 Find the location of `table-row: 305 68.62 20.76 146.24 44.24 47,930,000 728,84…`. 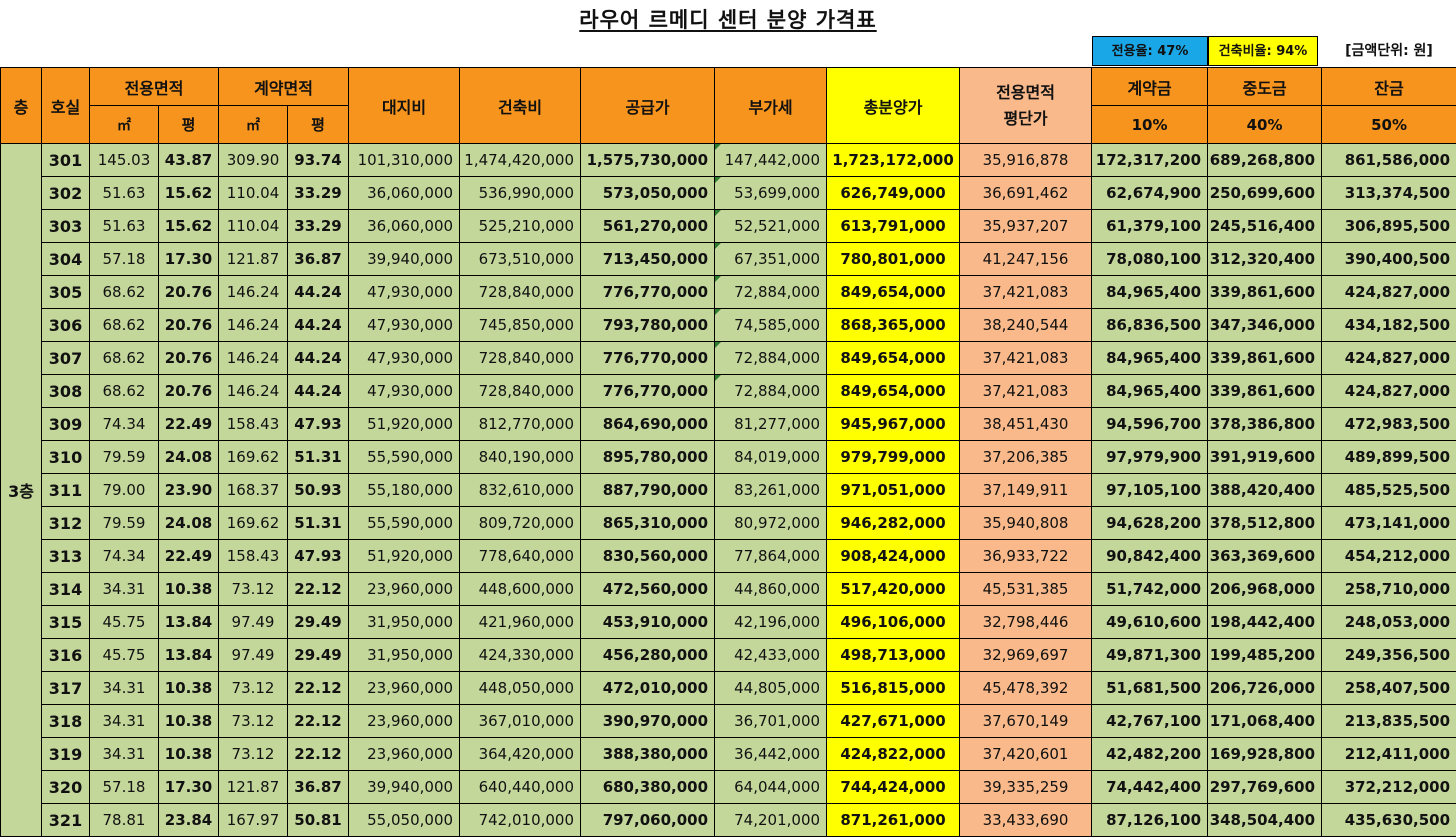

table-row: 305 68.62 20.76 146.24 44.24 47,930,000 728,84… is located at coordinates (728, 292).